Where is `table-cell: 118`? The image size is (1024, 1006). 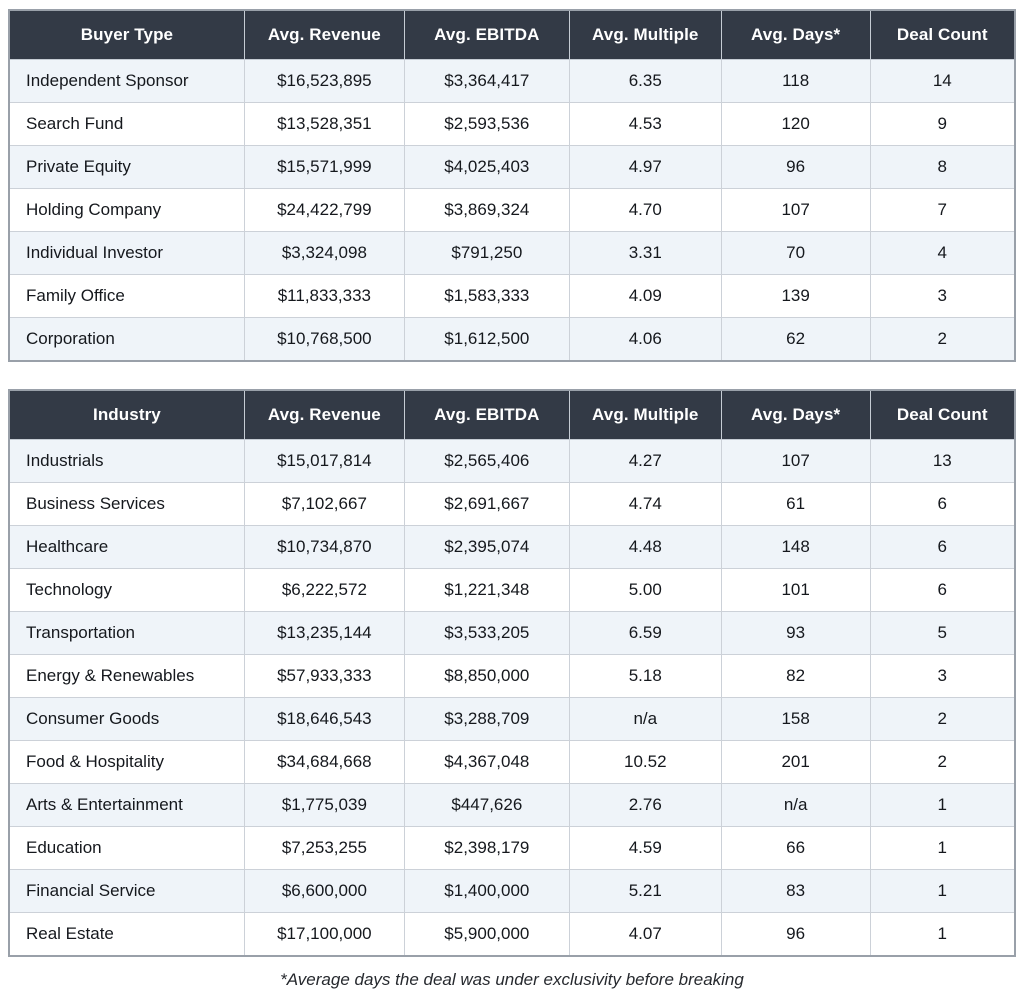
table-cell: 118 is located at coordinates (795, 81).